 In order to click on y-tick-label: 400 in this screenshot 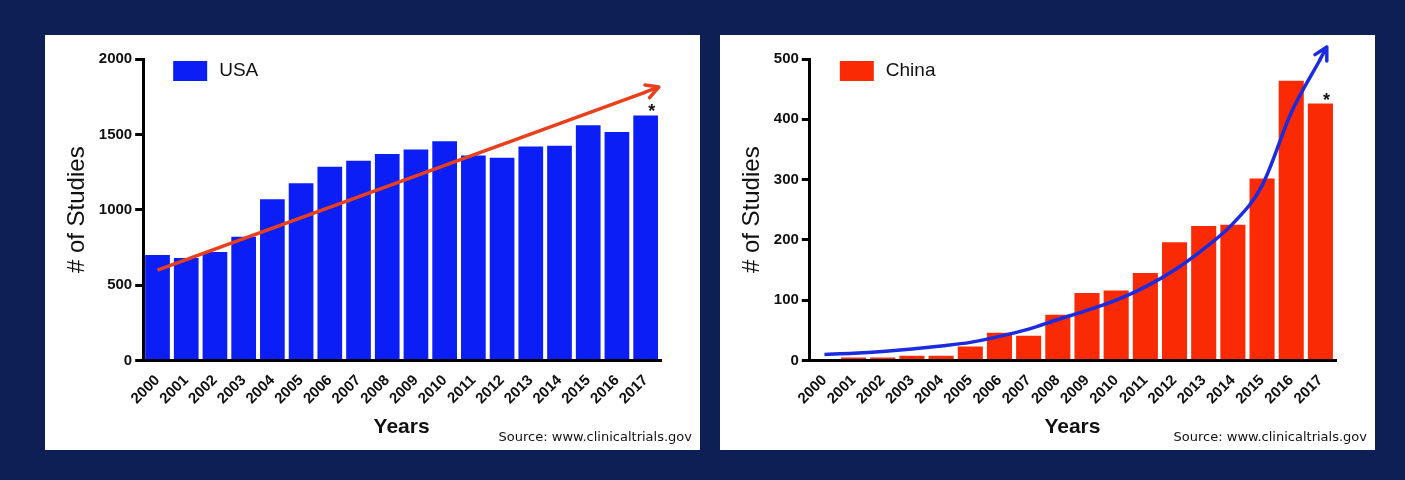, I will do `click(786, 118)`.